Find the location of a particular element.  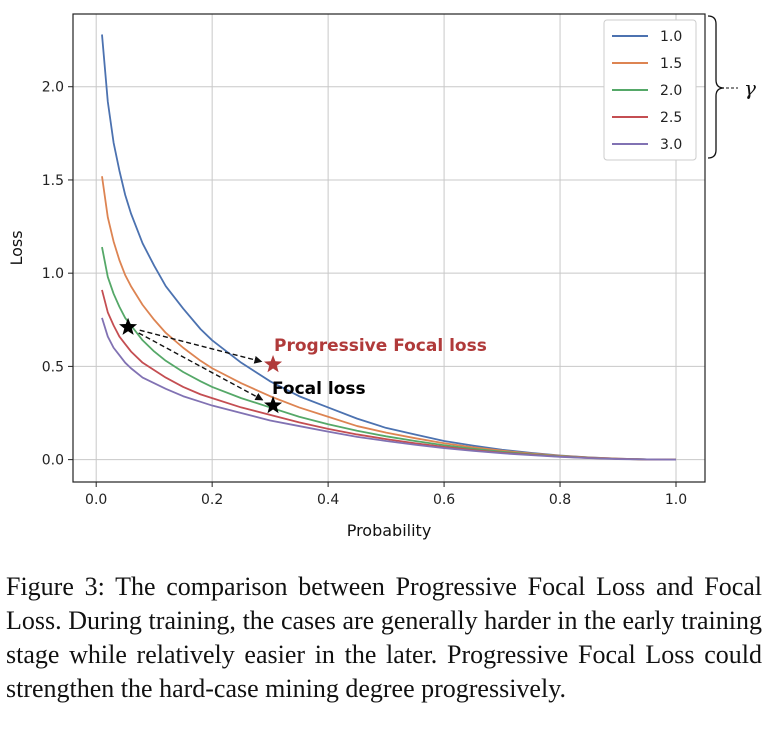

star-marker-progressive-focal is located at coordinates (273, 364).